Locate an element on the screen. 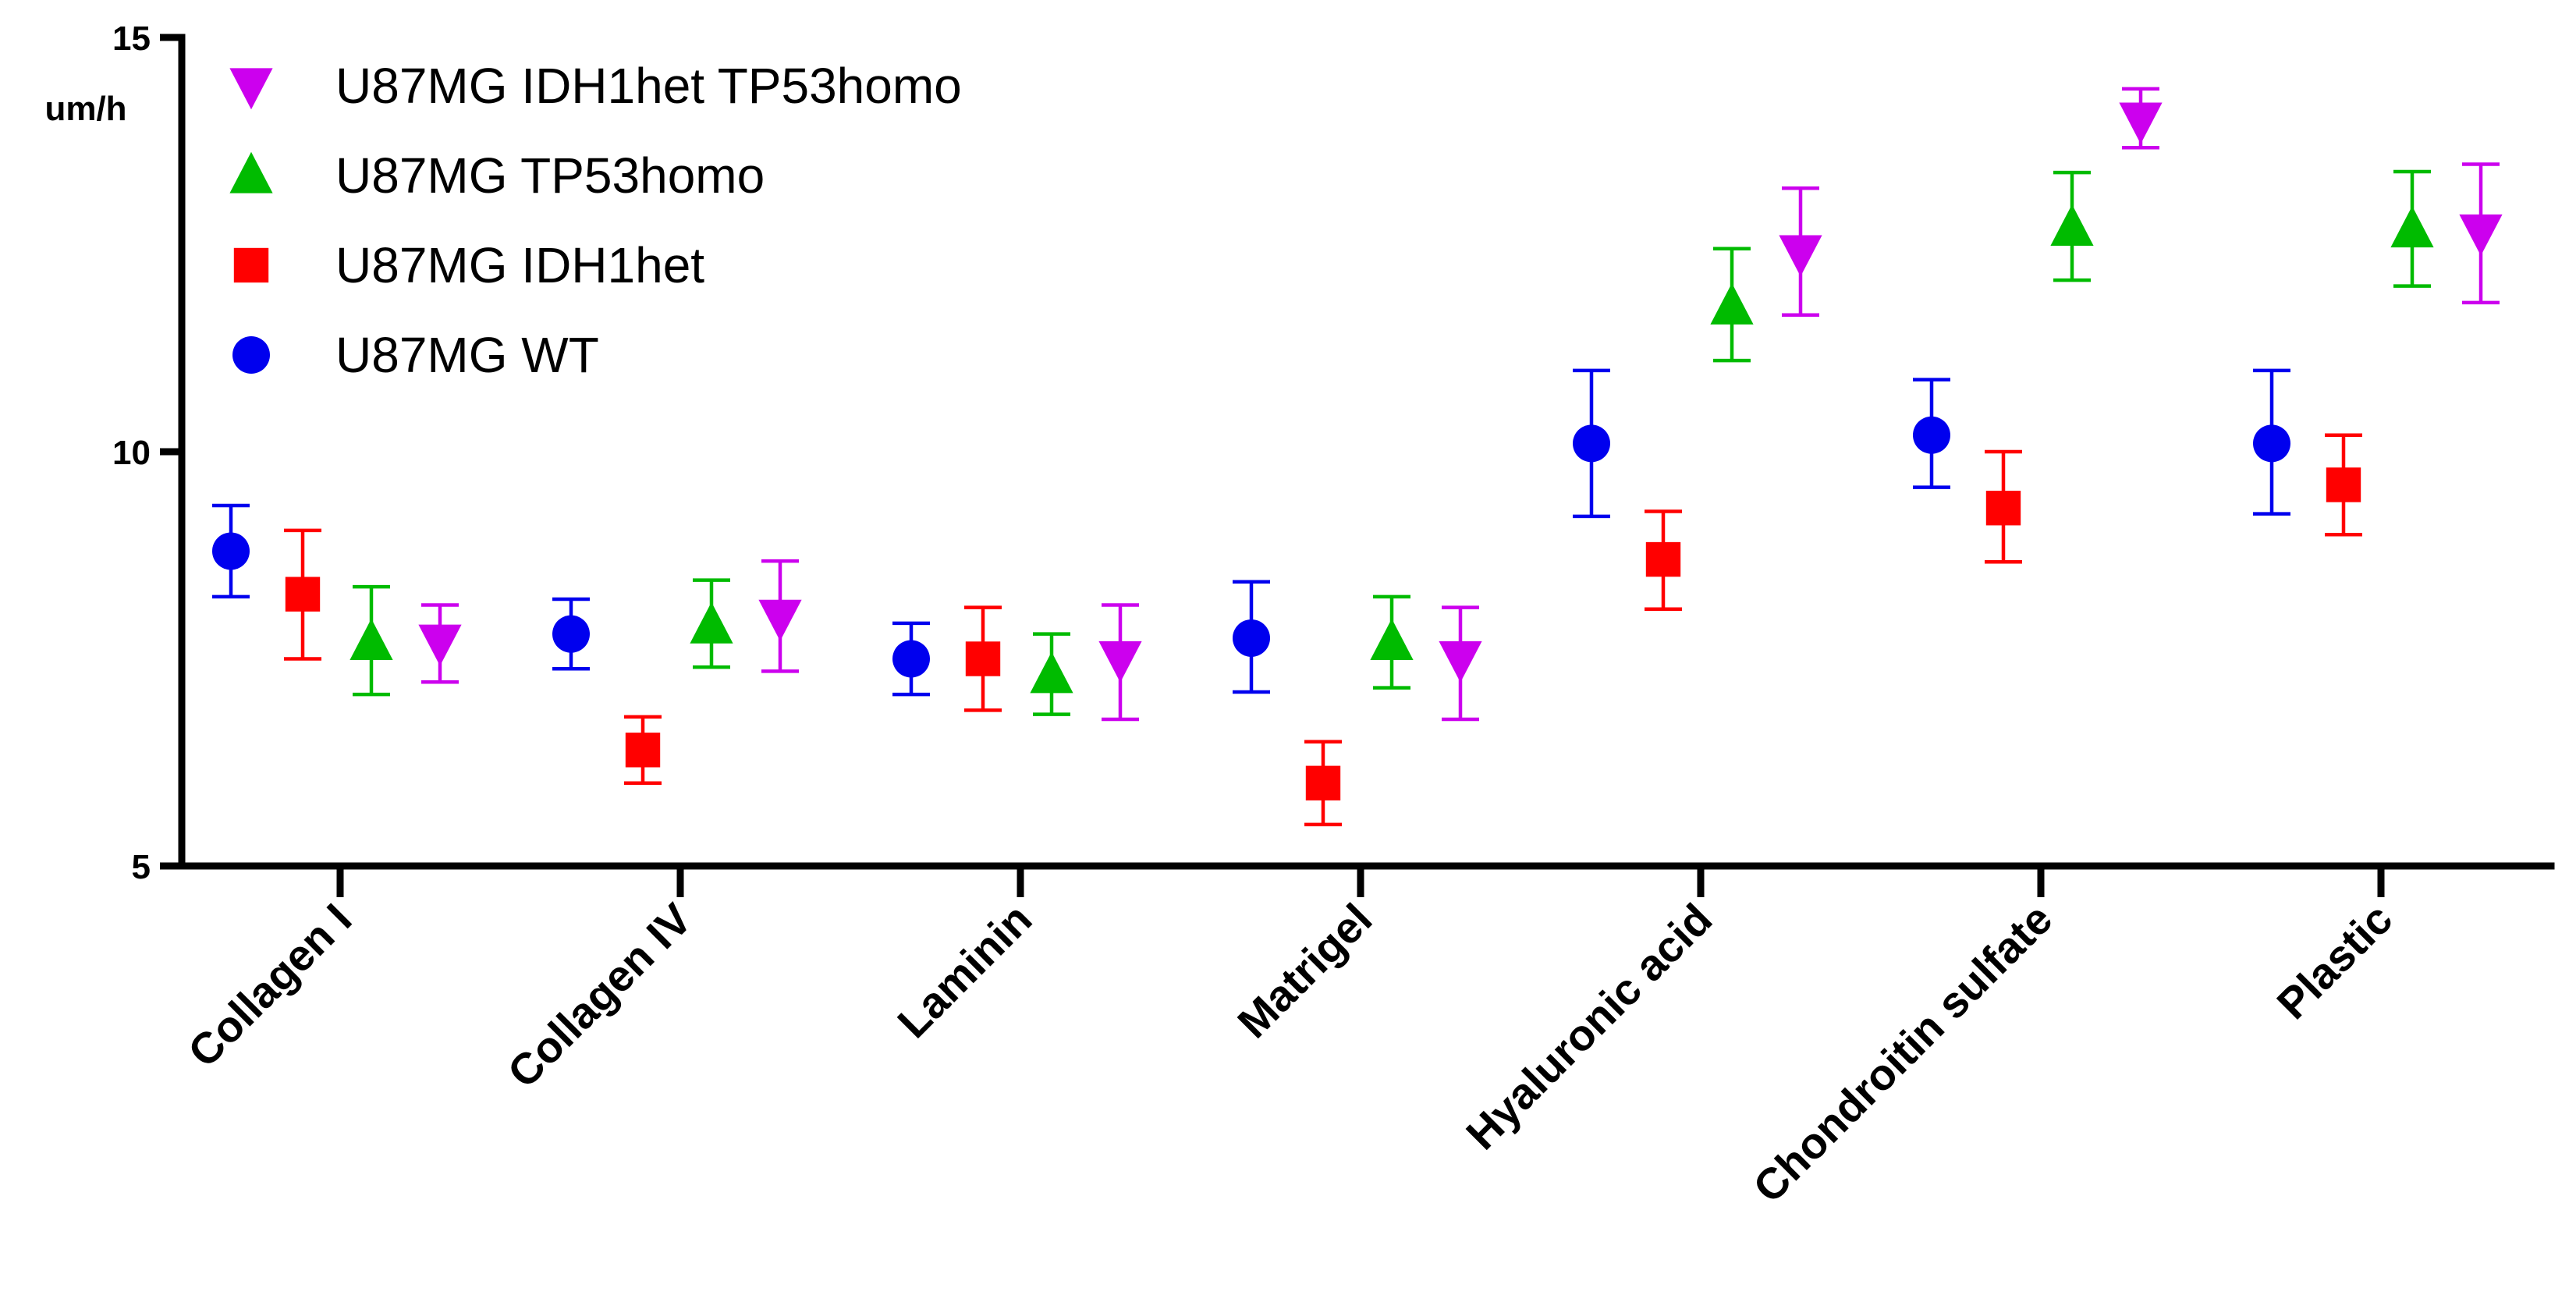 Image resolution: width=2576 pixels, height=1313 pixels. legend-label: U87MG IDH1het is located at coordinates (519, 265).